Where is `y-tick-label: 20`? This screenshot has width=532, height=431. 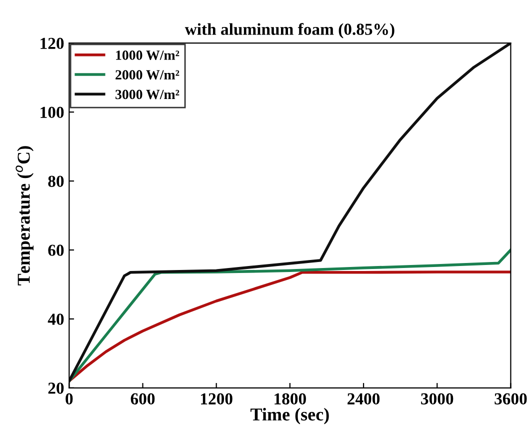
y-tick-label: 20 is located at coordinates (56, 388).